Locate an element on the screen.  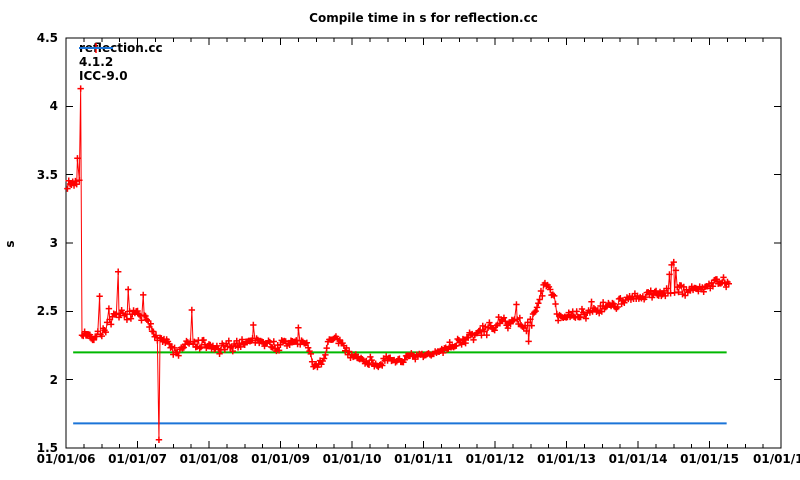
y-tick-label: 3 is located at coordinates (53, 243).